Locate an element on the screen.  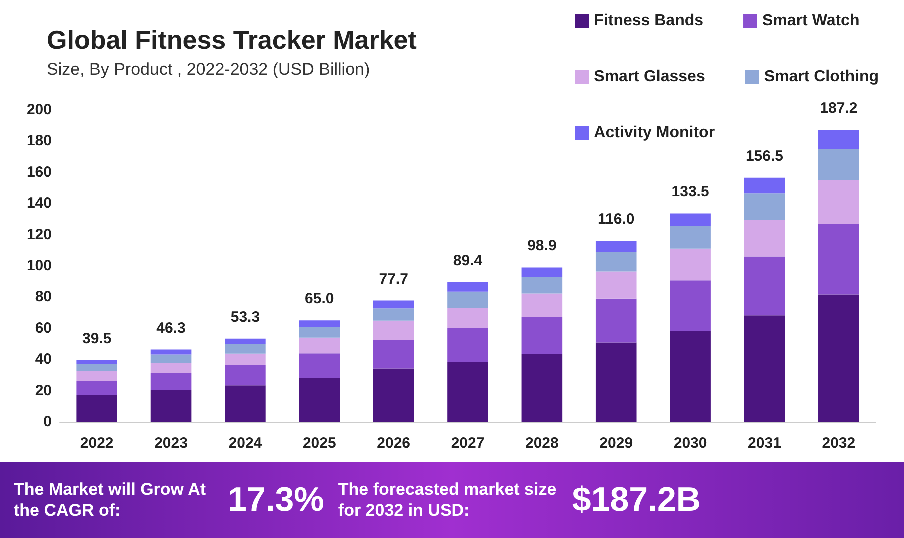
legend-label: Smart Glasses is located at coordinates (650, 77).